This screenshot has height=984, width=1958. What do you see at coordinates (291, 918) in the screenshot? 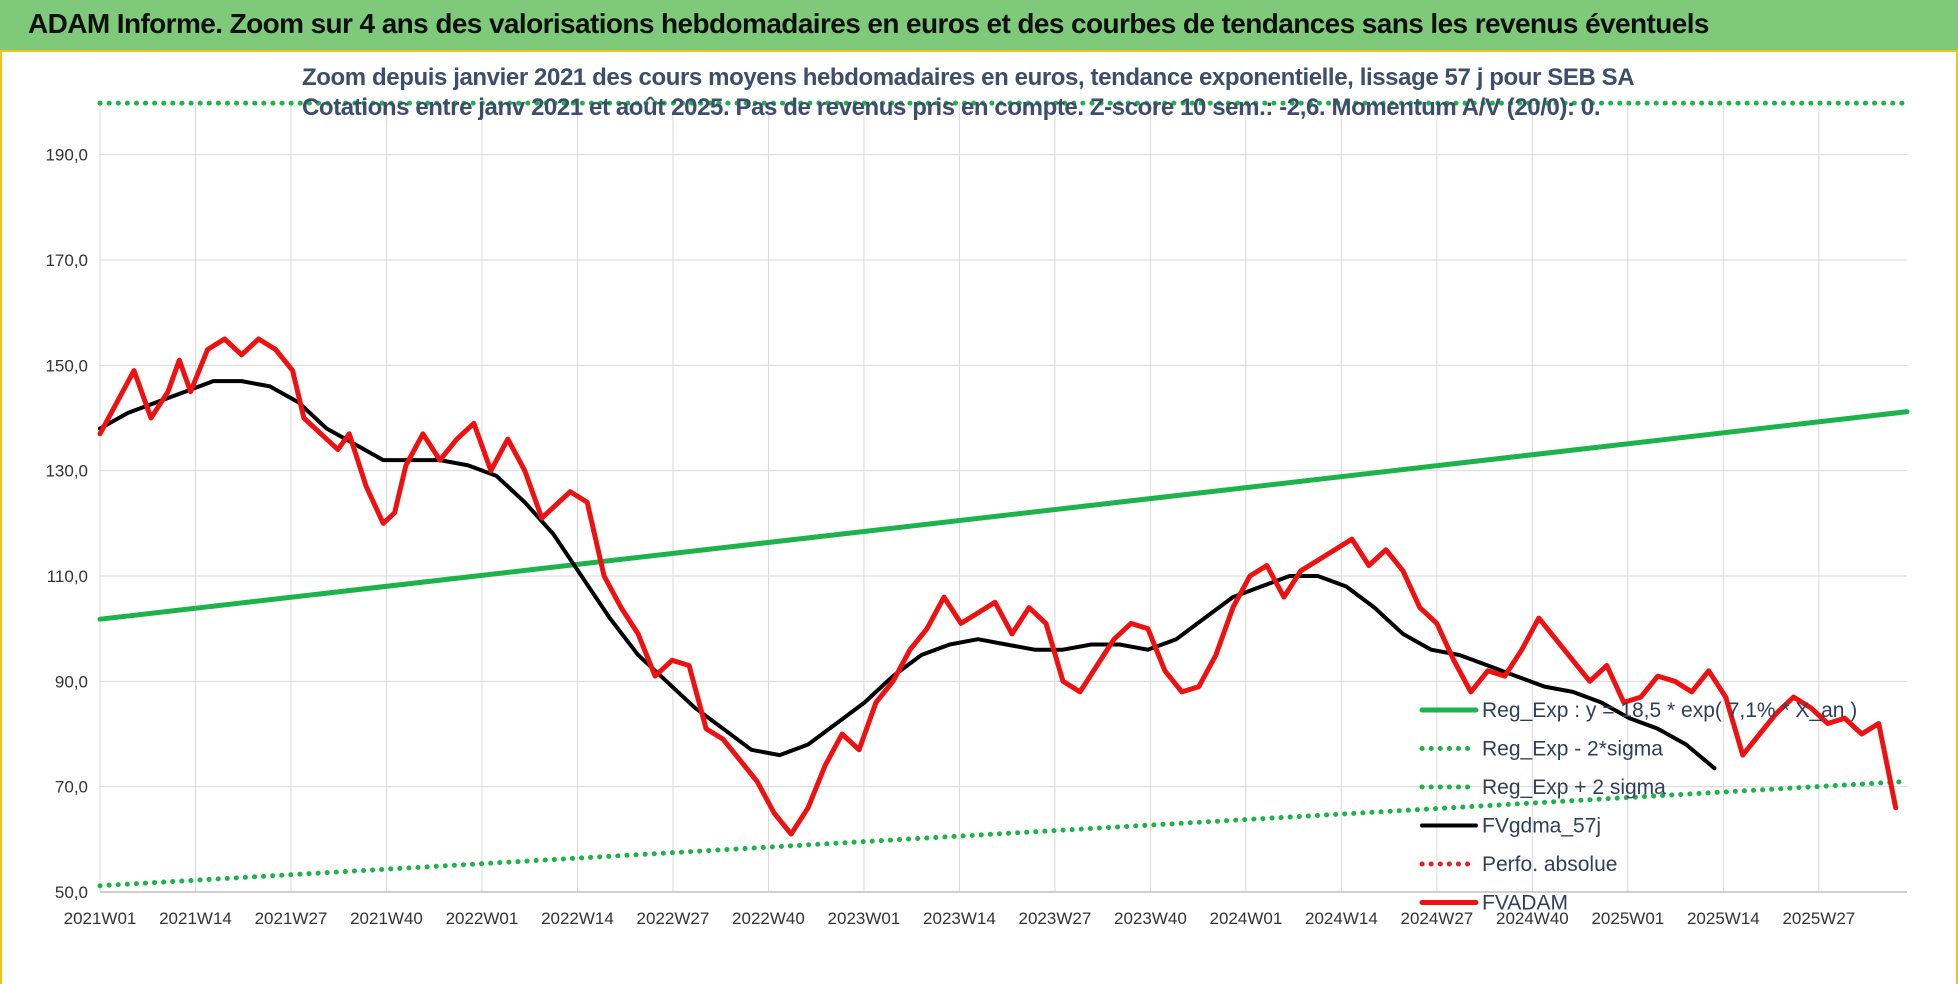
I see `x-tick-label: 2021W27` at bounding box center [291, 918].